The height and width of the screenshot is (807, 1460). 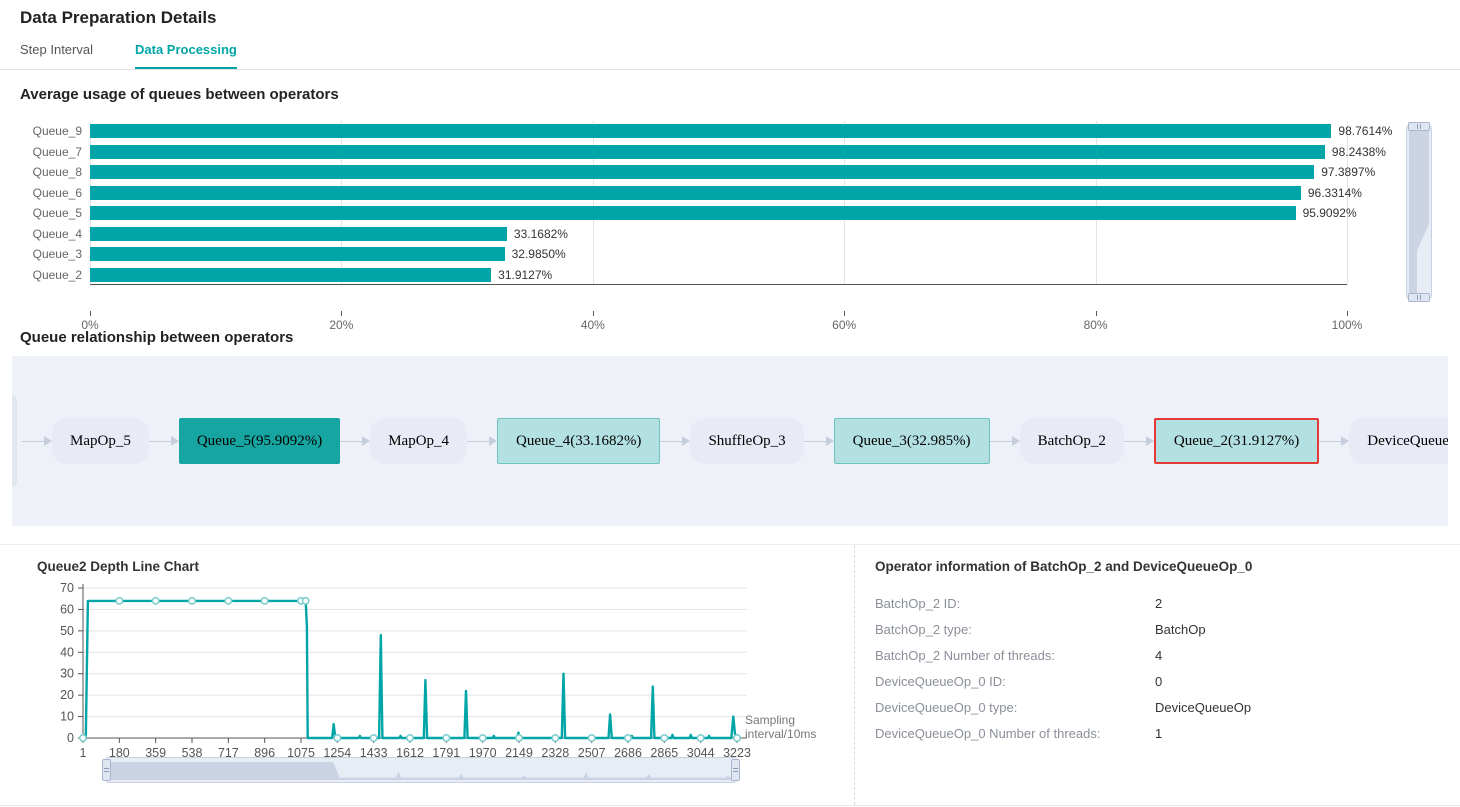 I want to click on bar-row: Queue_9 98.7614%, so click(x=712, y=131).